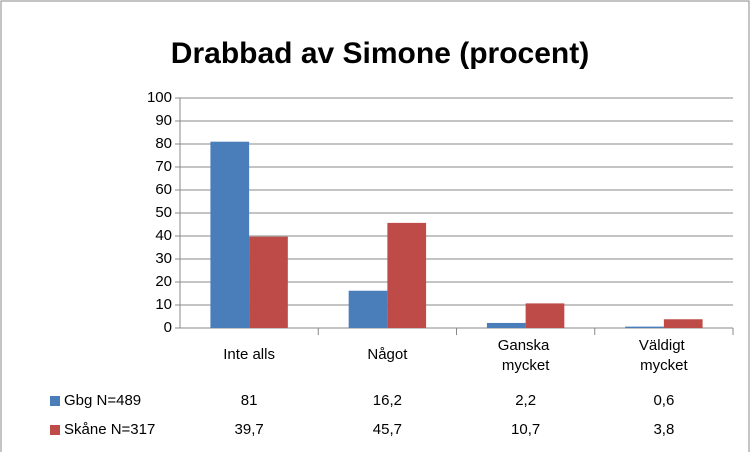 Image resolution: width=751 pixels, height=452 pixels. I want to click on data-label: 39,7, so click(249, 429).